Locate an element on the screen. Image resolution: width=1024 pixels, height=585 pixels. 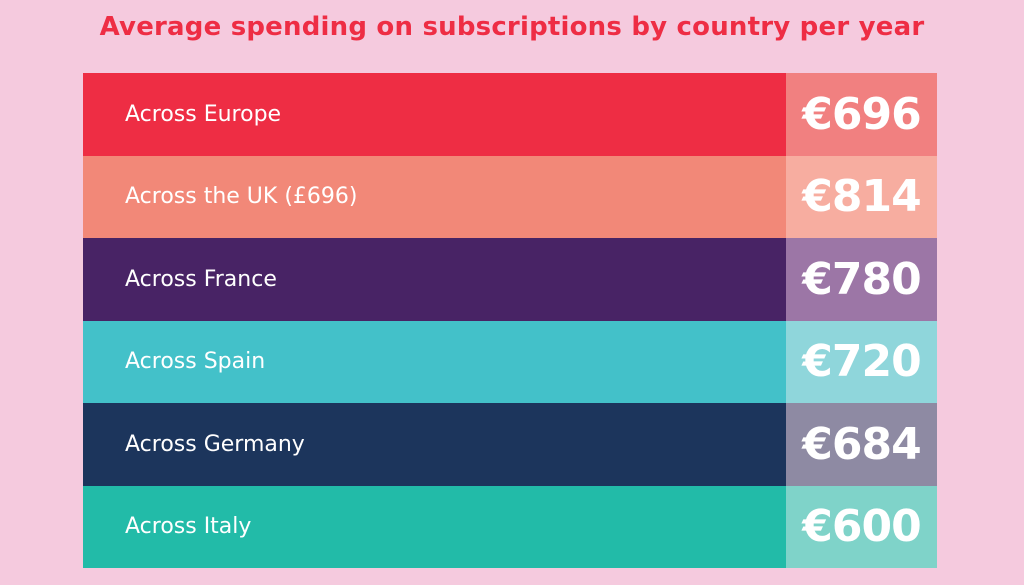
row-label: Across Europe is located at coordinates (203, 114).